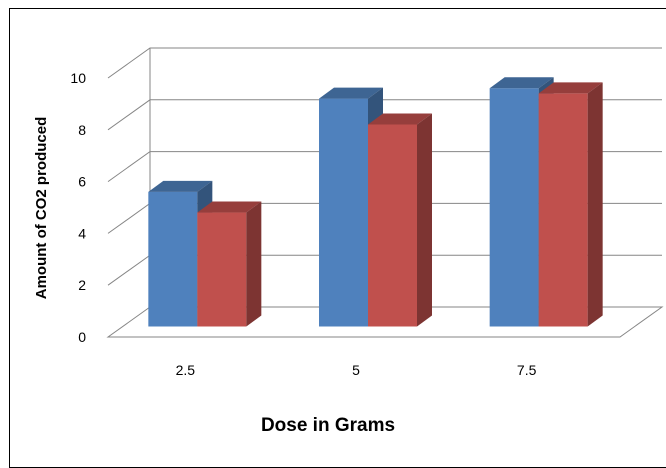  What do you see at coordinates (82, 233) in the screenshot?
I see `y-tick-label: 4` at bounding box center [82, 233].